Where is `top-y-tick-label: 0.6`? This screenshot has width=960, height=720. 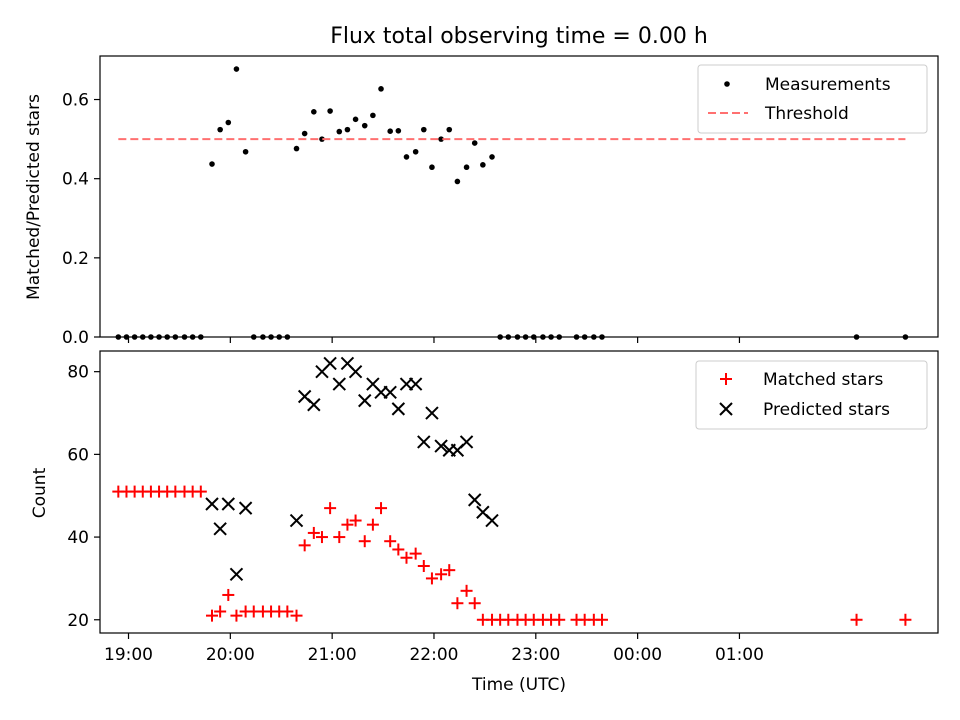 top-y-tick-label: 0.6 is located at coordinates (75, 101).